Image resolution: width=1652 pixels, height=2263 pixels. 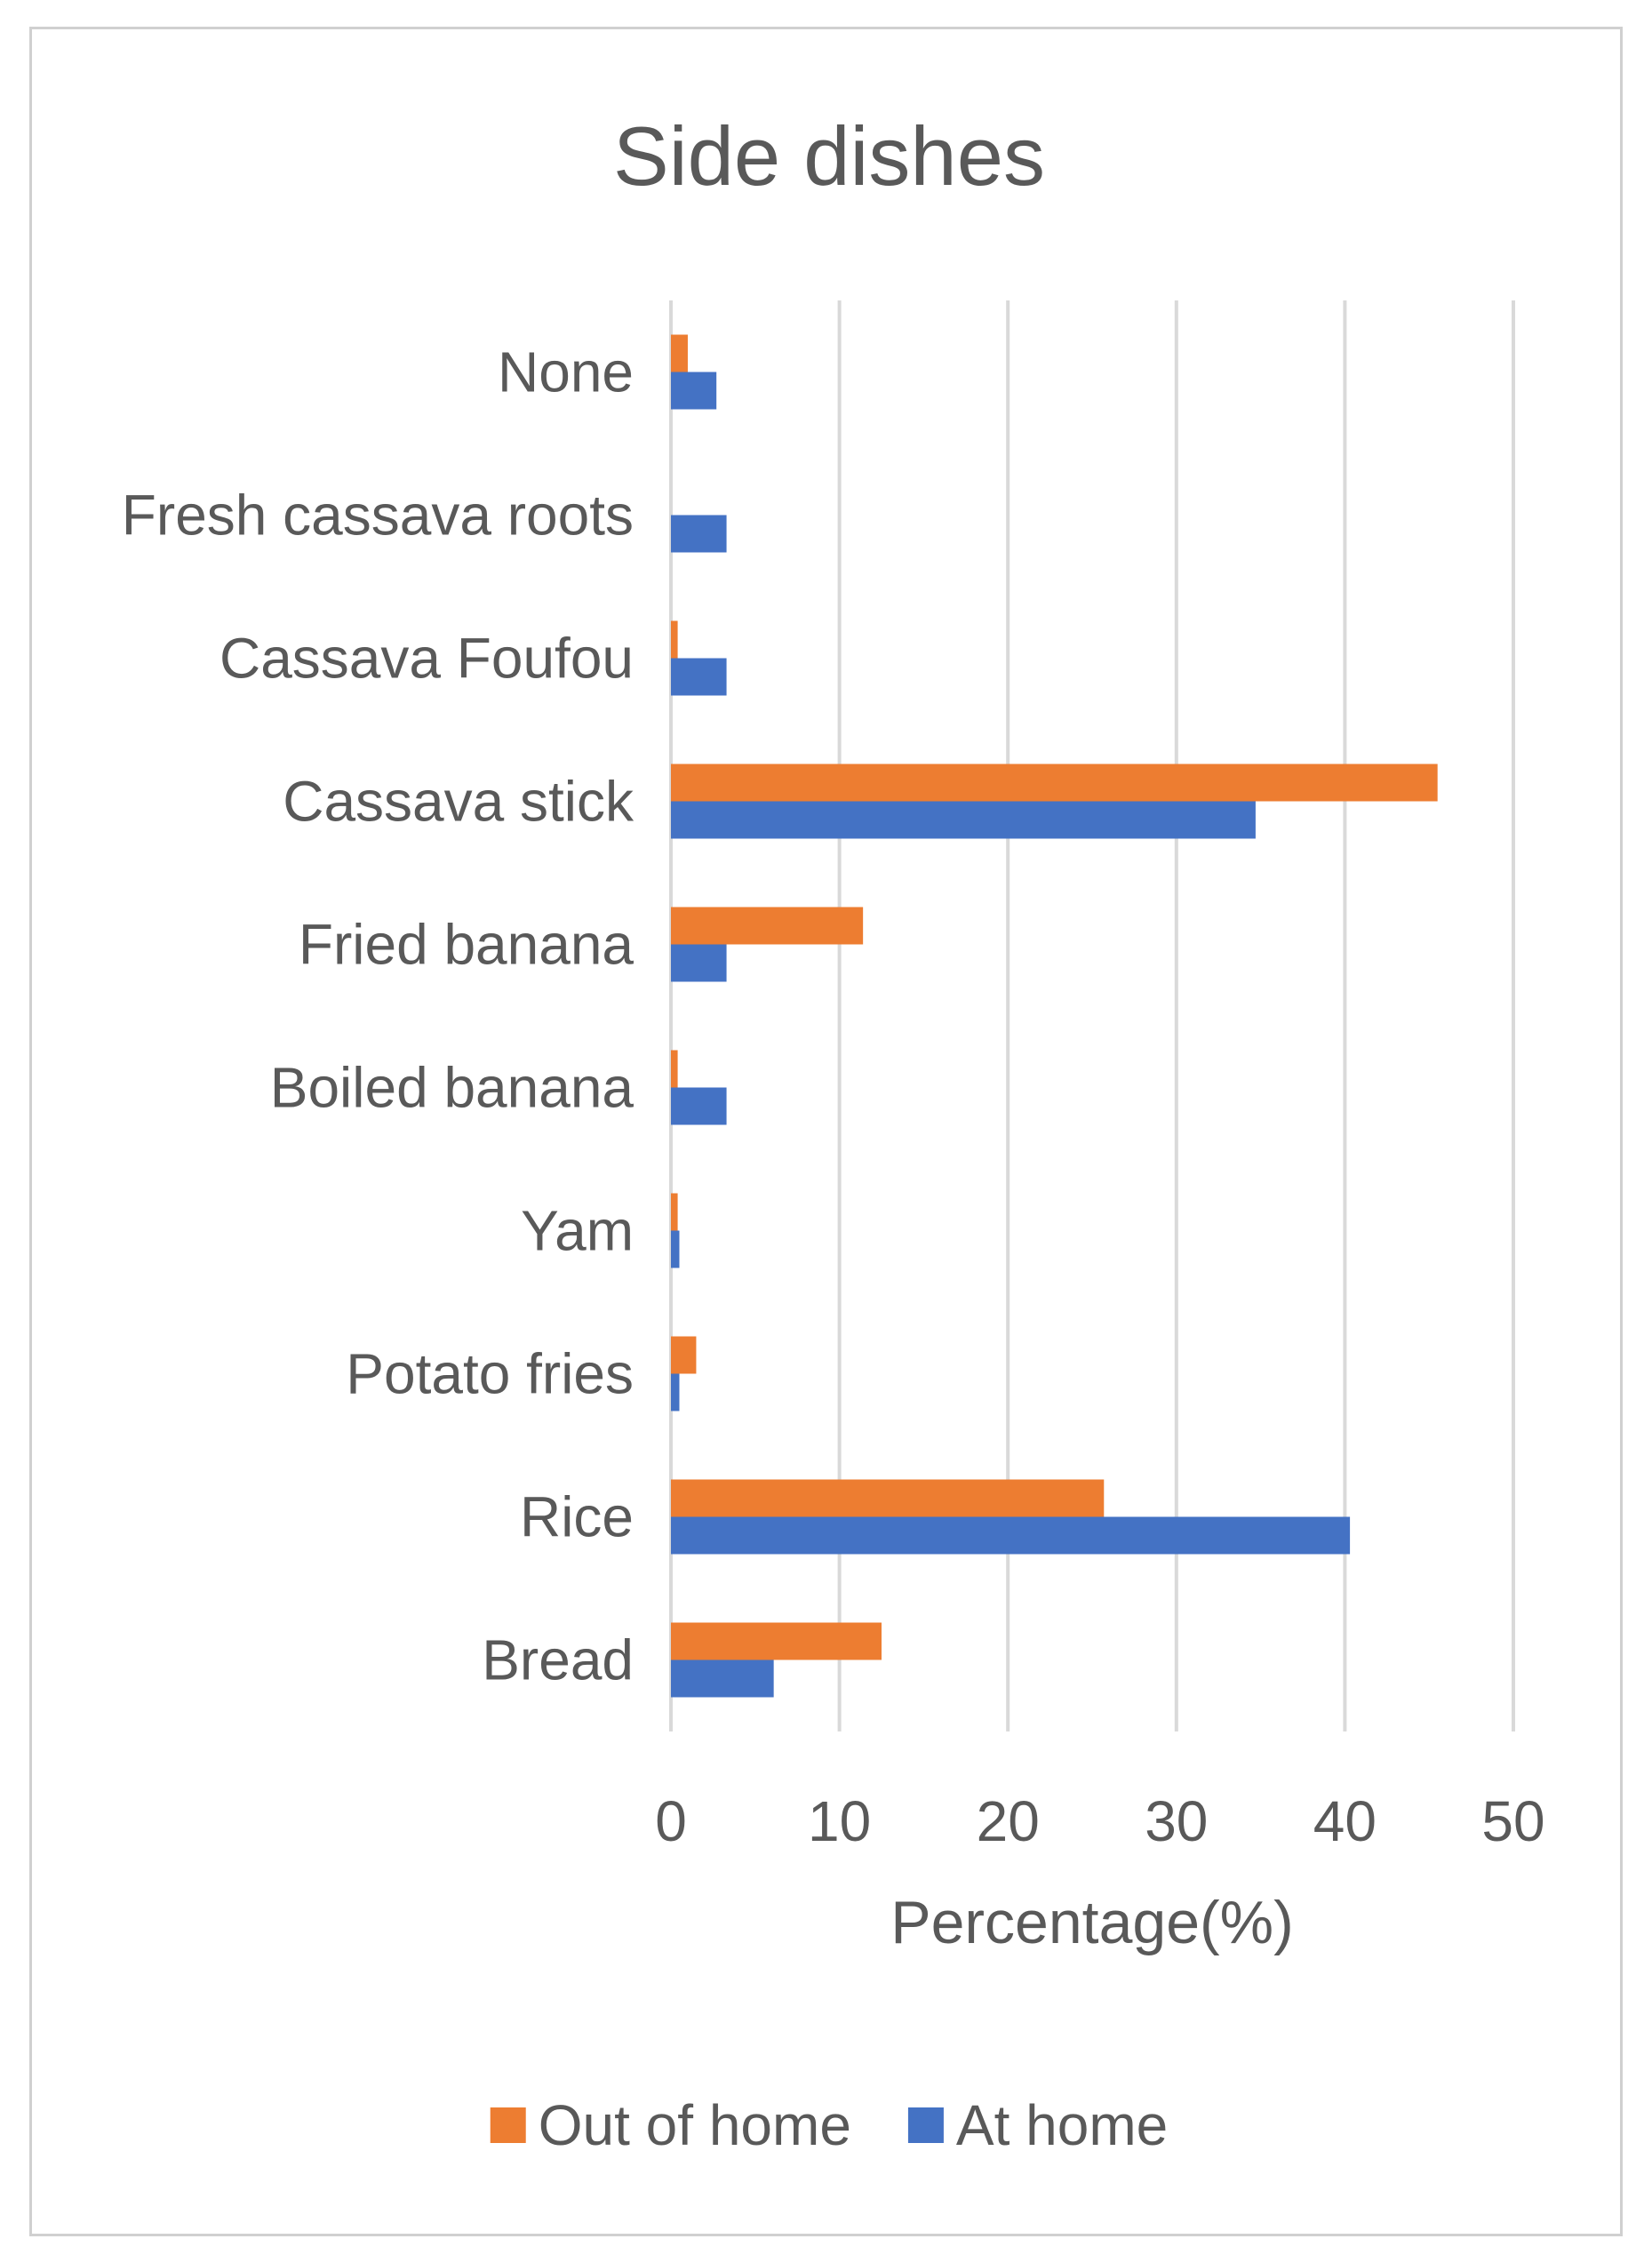 I want to click on category-label: Cassava stick, so click(x=458, y=802).